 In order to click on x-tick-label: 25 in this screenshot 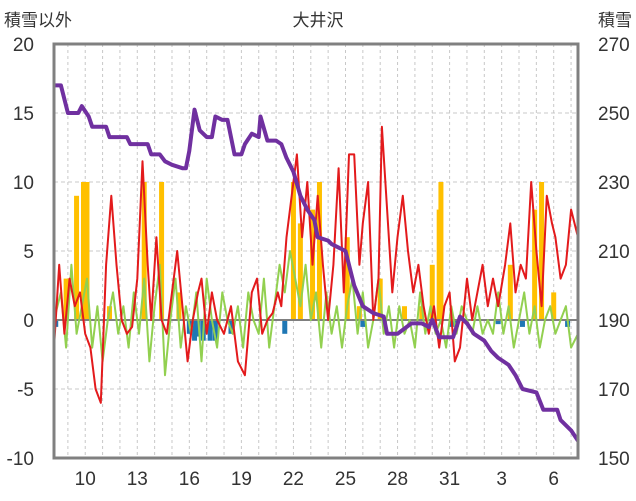, I will do `click(345, 479)`.